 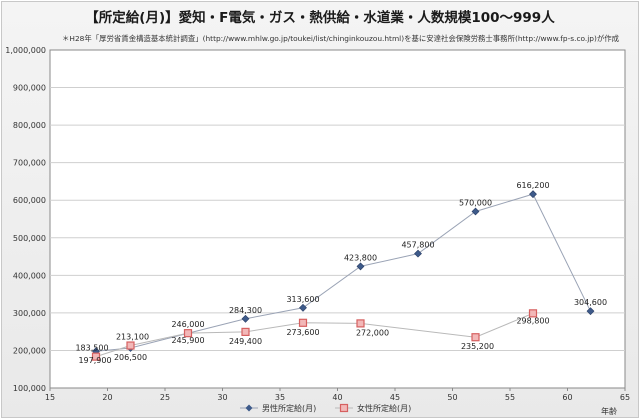 What do you see at coordinates (384, 408) in the screenshot?
I see `legend-label: 女性所定給(月)` at bounding box center [384, 408].